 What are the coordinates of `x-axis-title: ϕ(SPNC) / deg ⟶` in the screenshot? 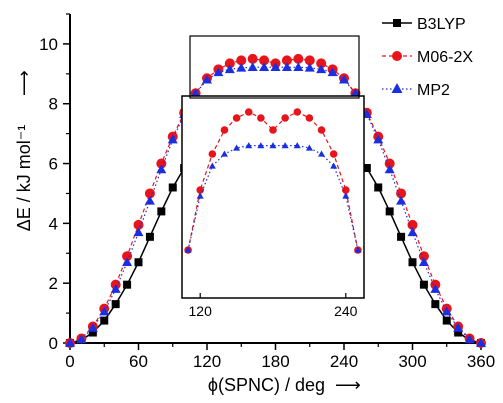 It's located at (284, 385).